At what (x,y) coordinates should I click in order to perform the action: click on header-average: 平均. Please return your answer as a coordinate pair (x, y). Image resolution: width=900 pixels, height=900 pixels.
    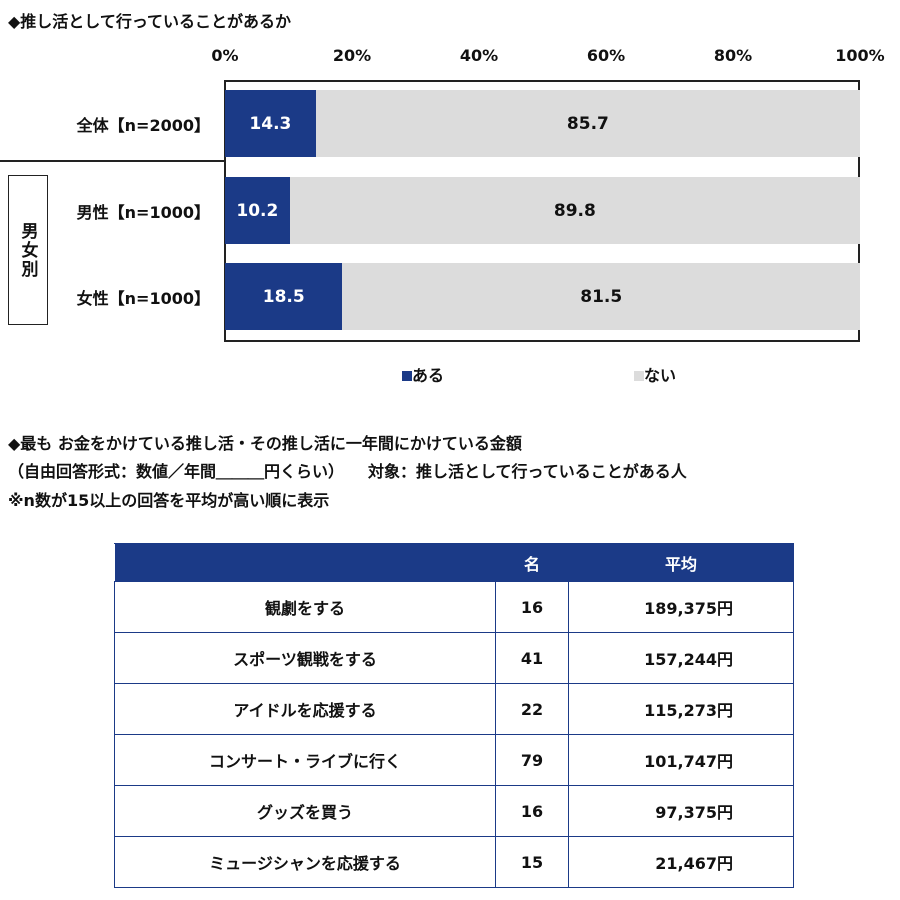
    Looking at the image, I should click on (681, 562).